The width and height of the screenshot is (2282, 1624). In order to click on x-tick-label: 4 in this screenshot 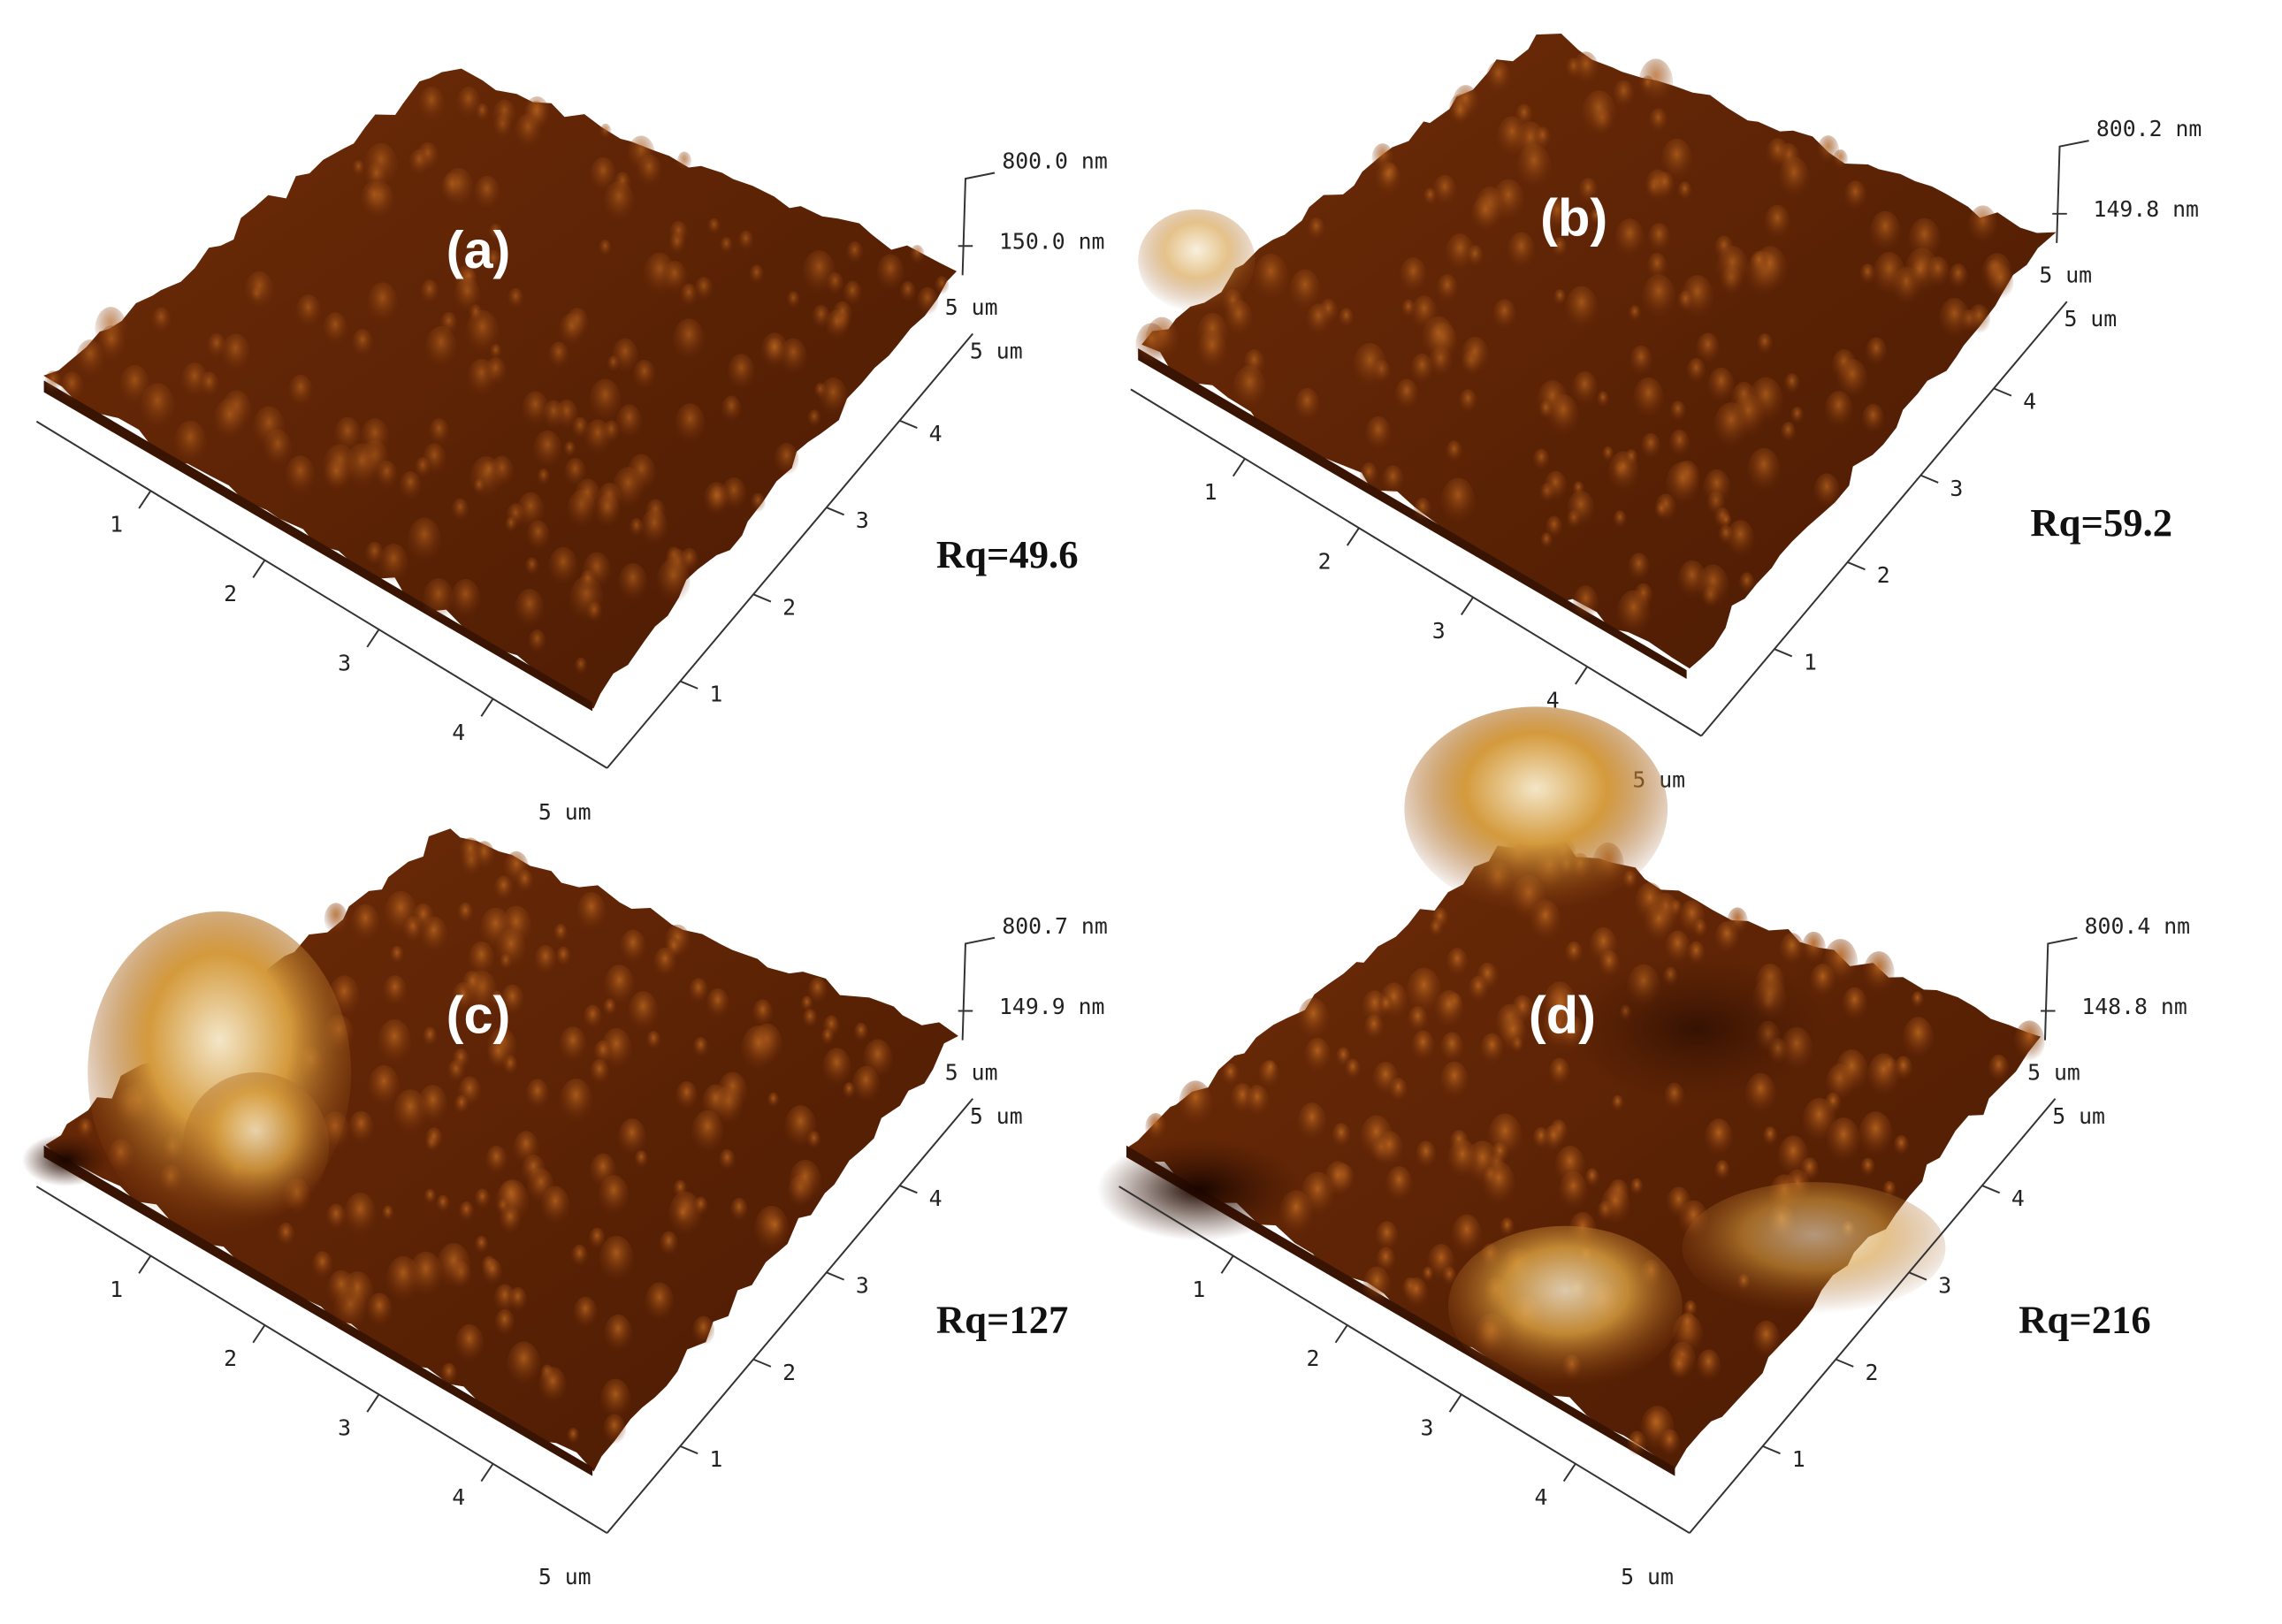, I will do `click(1541, 1497)`.